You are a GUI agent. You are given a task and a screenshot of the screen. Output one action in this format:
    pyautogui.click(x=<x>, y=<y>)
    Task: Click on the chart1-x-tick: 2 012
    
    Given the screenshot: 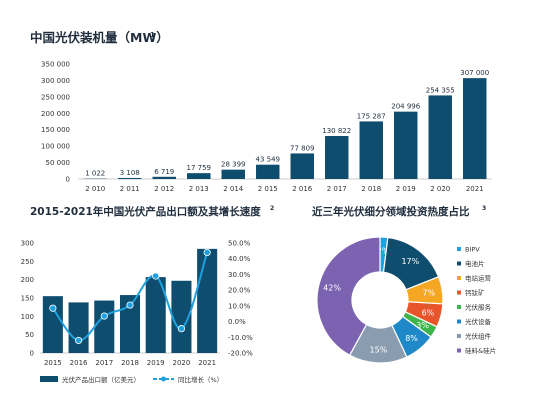 What is the action you would take?
    pyautogui.click(x=164, y=189)
    